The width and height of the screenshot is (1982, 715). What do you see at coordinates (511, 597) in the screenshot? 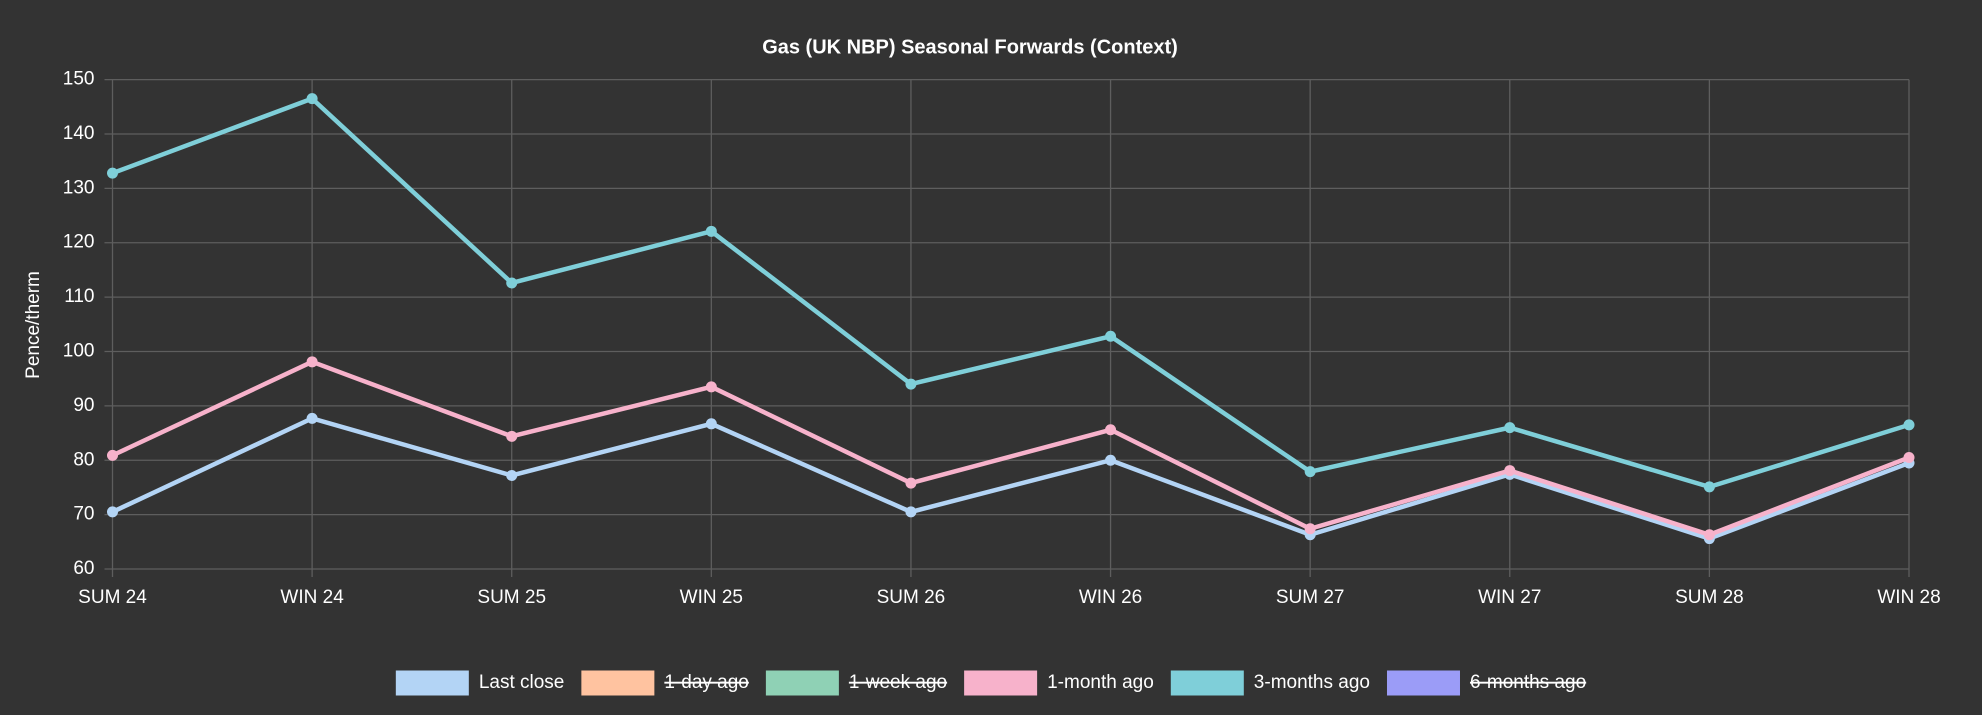
I see `x-tick-label: SUM 25` at bounding box center [511, 597].